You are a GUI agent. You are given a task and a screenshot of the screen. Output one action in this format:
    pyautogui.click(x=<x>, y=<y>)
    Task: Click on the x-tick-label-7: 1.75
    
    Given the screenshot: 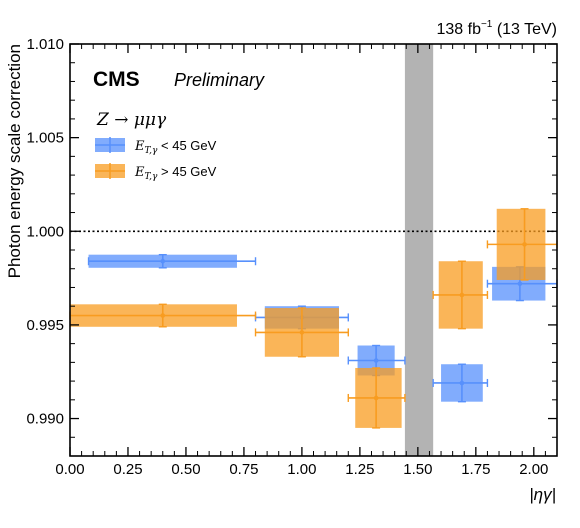 What is the action you would take?
    pyautogui.click(x=475, y=469)
    